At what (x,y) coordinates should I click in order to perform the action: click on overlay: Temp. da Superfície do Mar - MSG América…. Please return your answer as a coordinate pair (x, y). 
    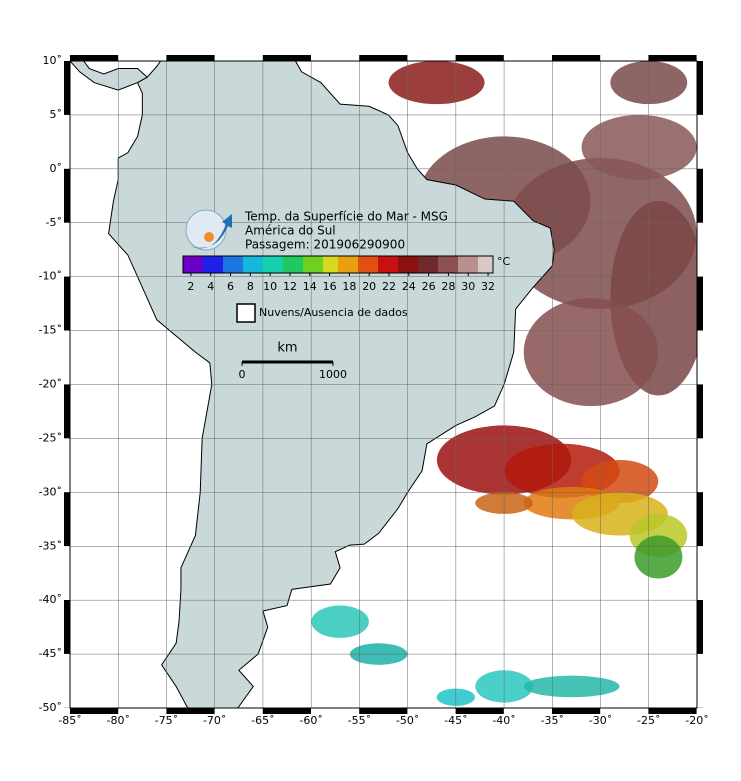
    Looking at the image, I should click on (346, 295).